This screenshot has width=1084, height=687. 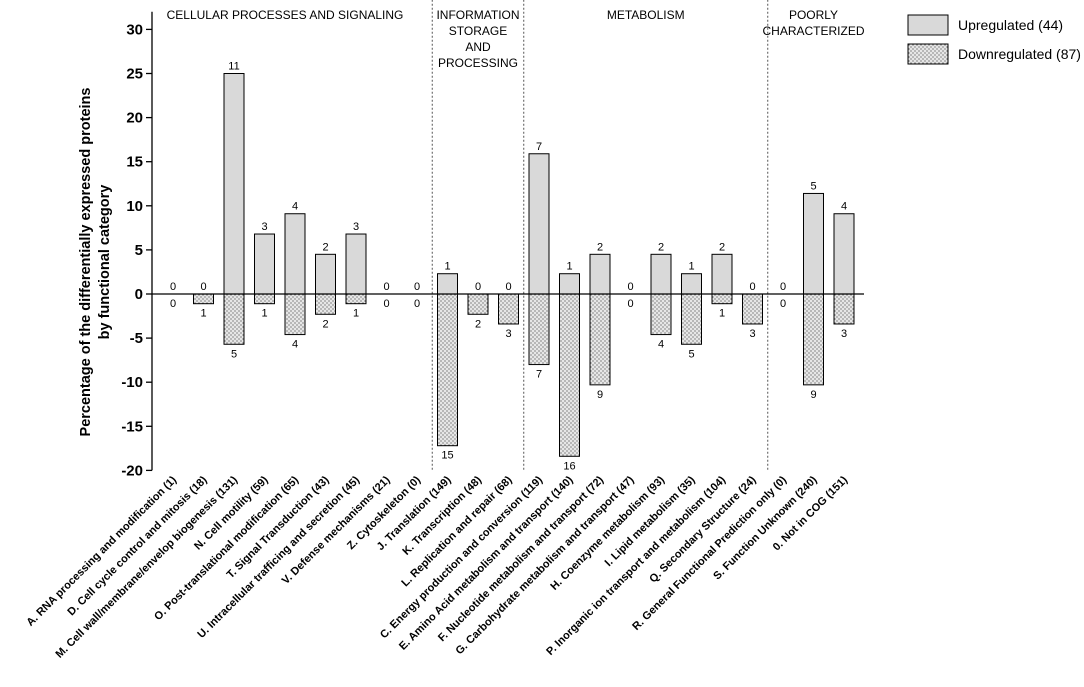 I want to click on data-label-down-3: 1, so click(x=264, y=314).